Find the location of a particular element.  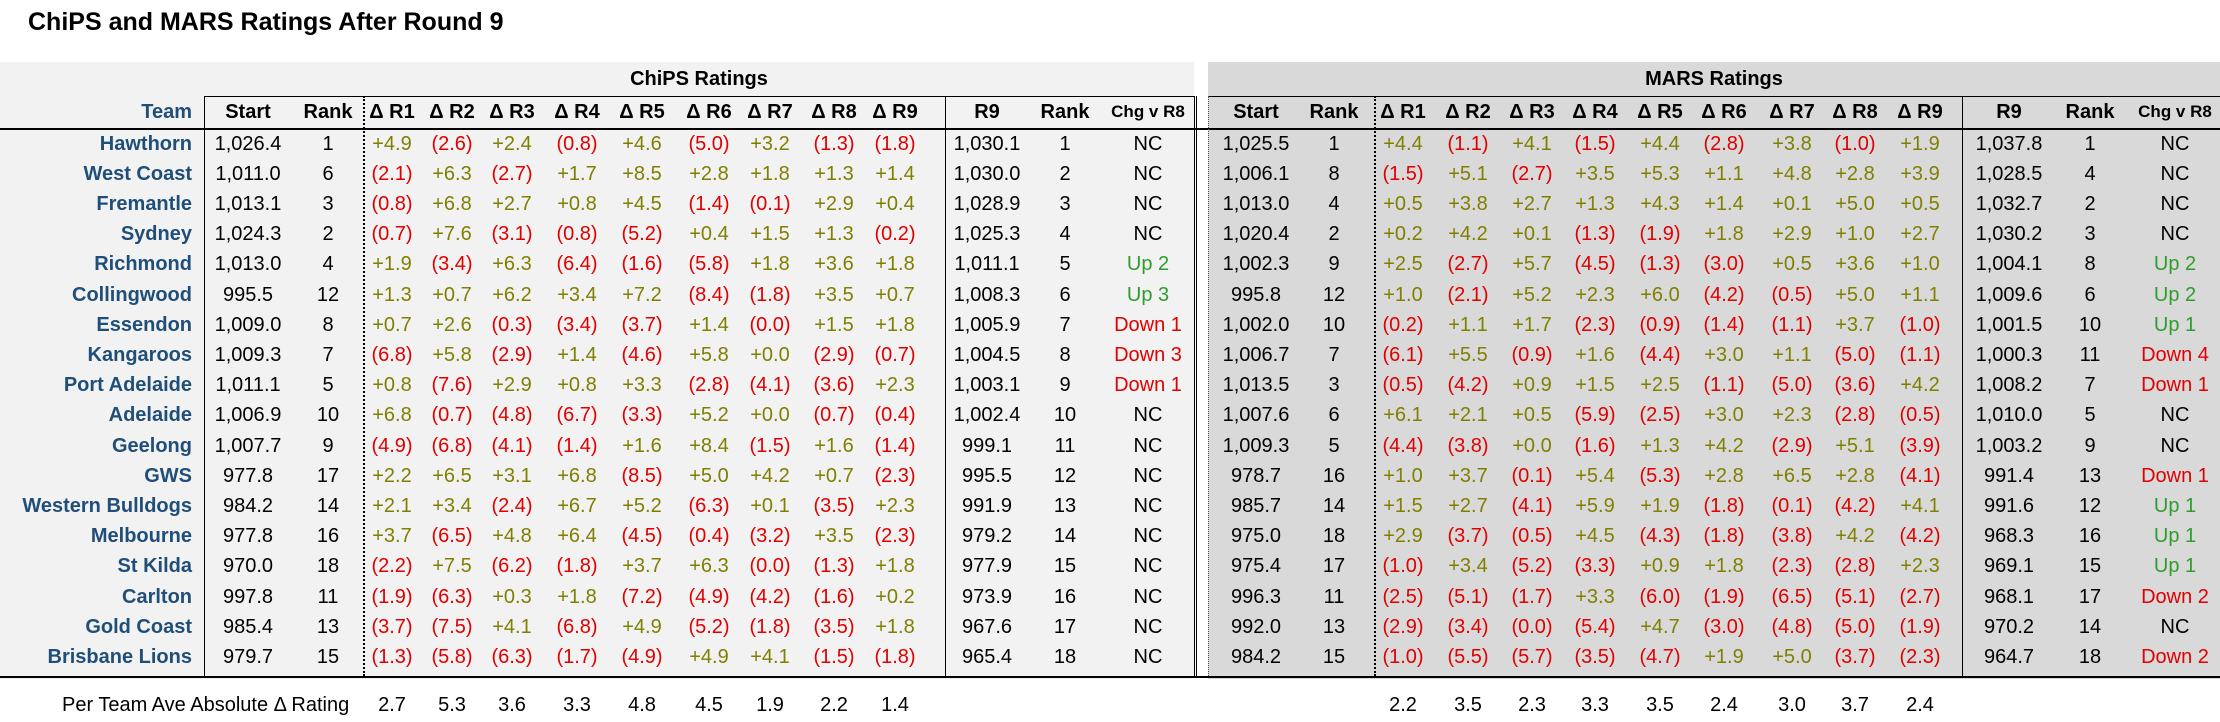

mars-cell: 5 is located at coordinates (2090, 415).